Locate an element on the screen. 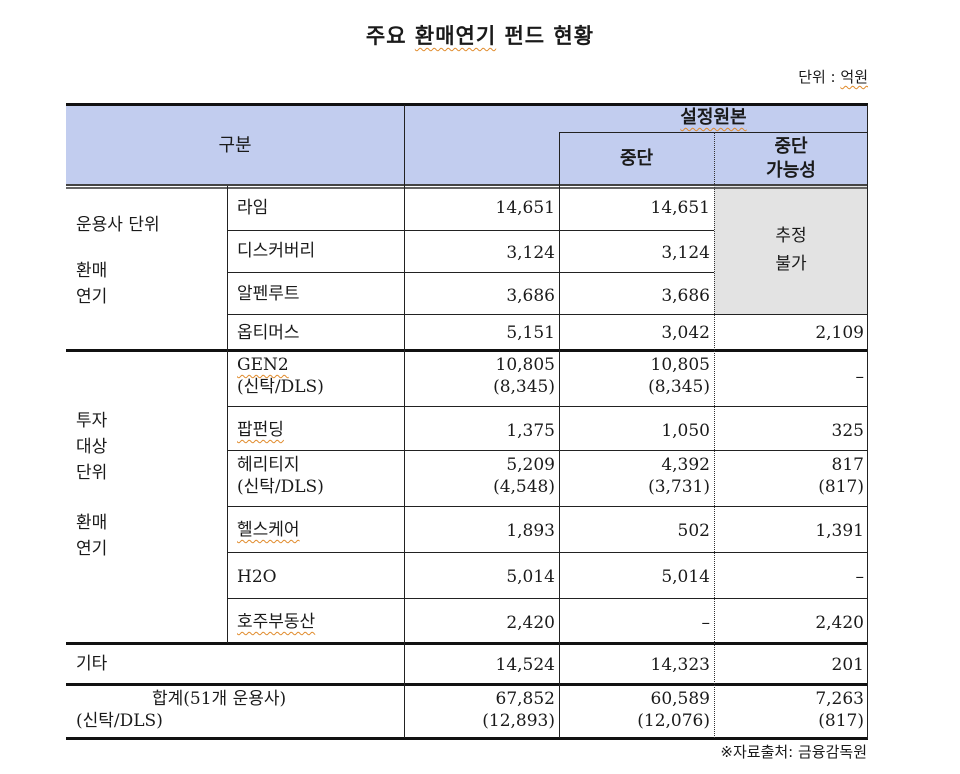 The height and width of the screenshot is (774, 960). possible-value: 2,109 is located at coordinates (839, 333).